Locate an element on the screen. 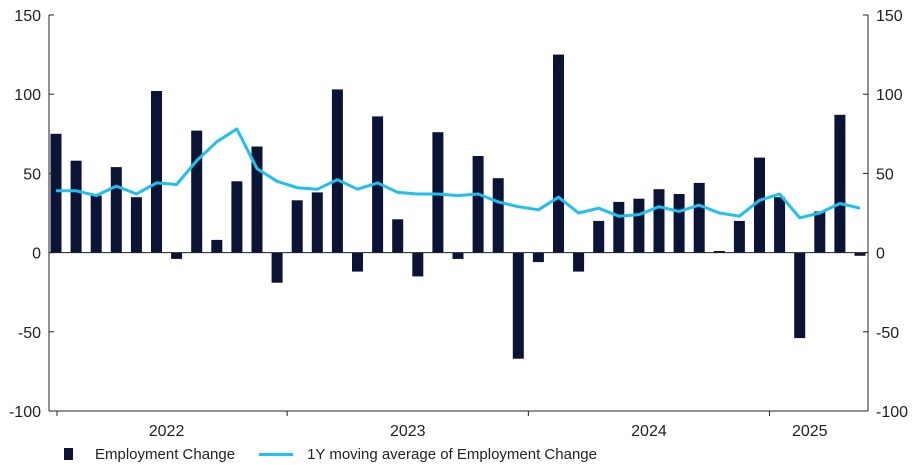 The image size is (916, 465). legend-item-employment-change: Employment Change is located at coordinates (149, 454).